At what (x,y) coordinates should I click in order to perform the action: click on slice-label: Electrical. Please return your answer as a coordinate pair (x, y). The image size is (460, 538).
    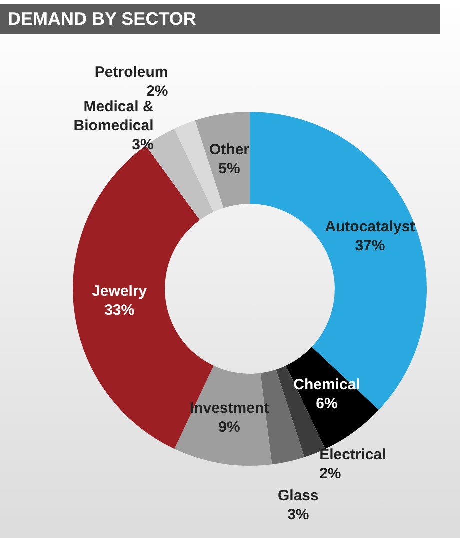
    Looking at the image, I should click on (353, 455).